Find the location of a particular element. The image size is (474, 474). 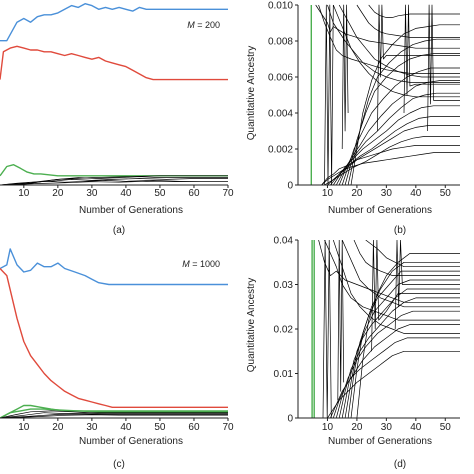

panel-b-x-tick-label-1: 20 is located at coordinates (357, 193).